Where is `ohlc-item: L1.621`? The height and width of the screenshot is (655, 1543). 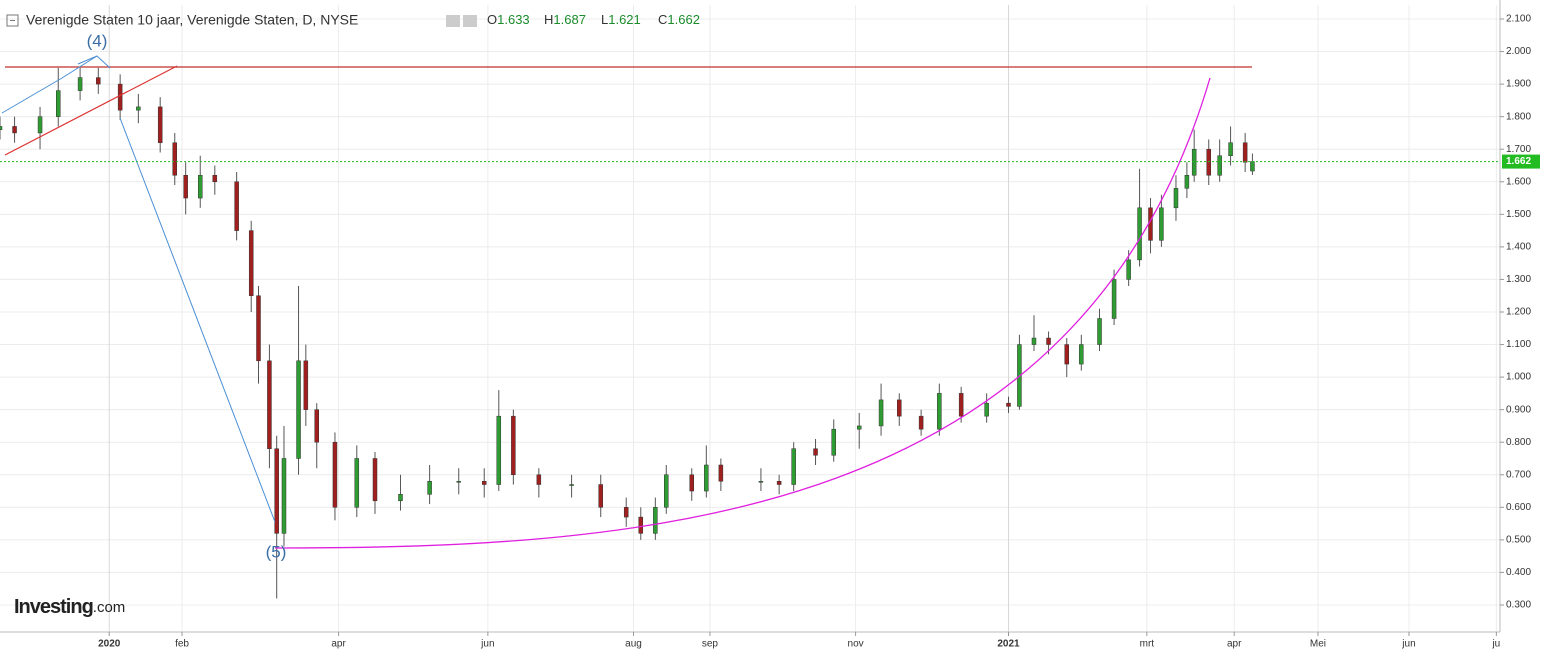 ohlc-item: L1.621 is located at coordinates (621, 19).